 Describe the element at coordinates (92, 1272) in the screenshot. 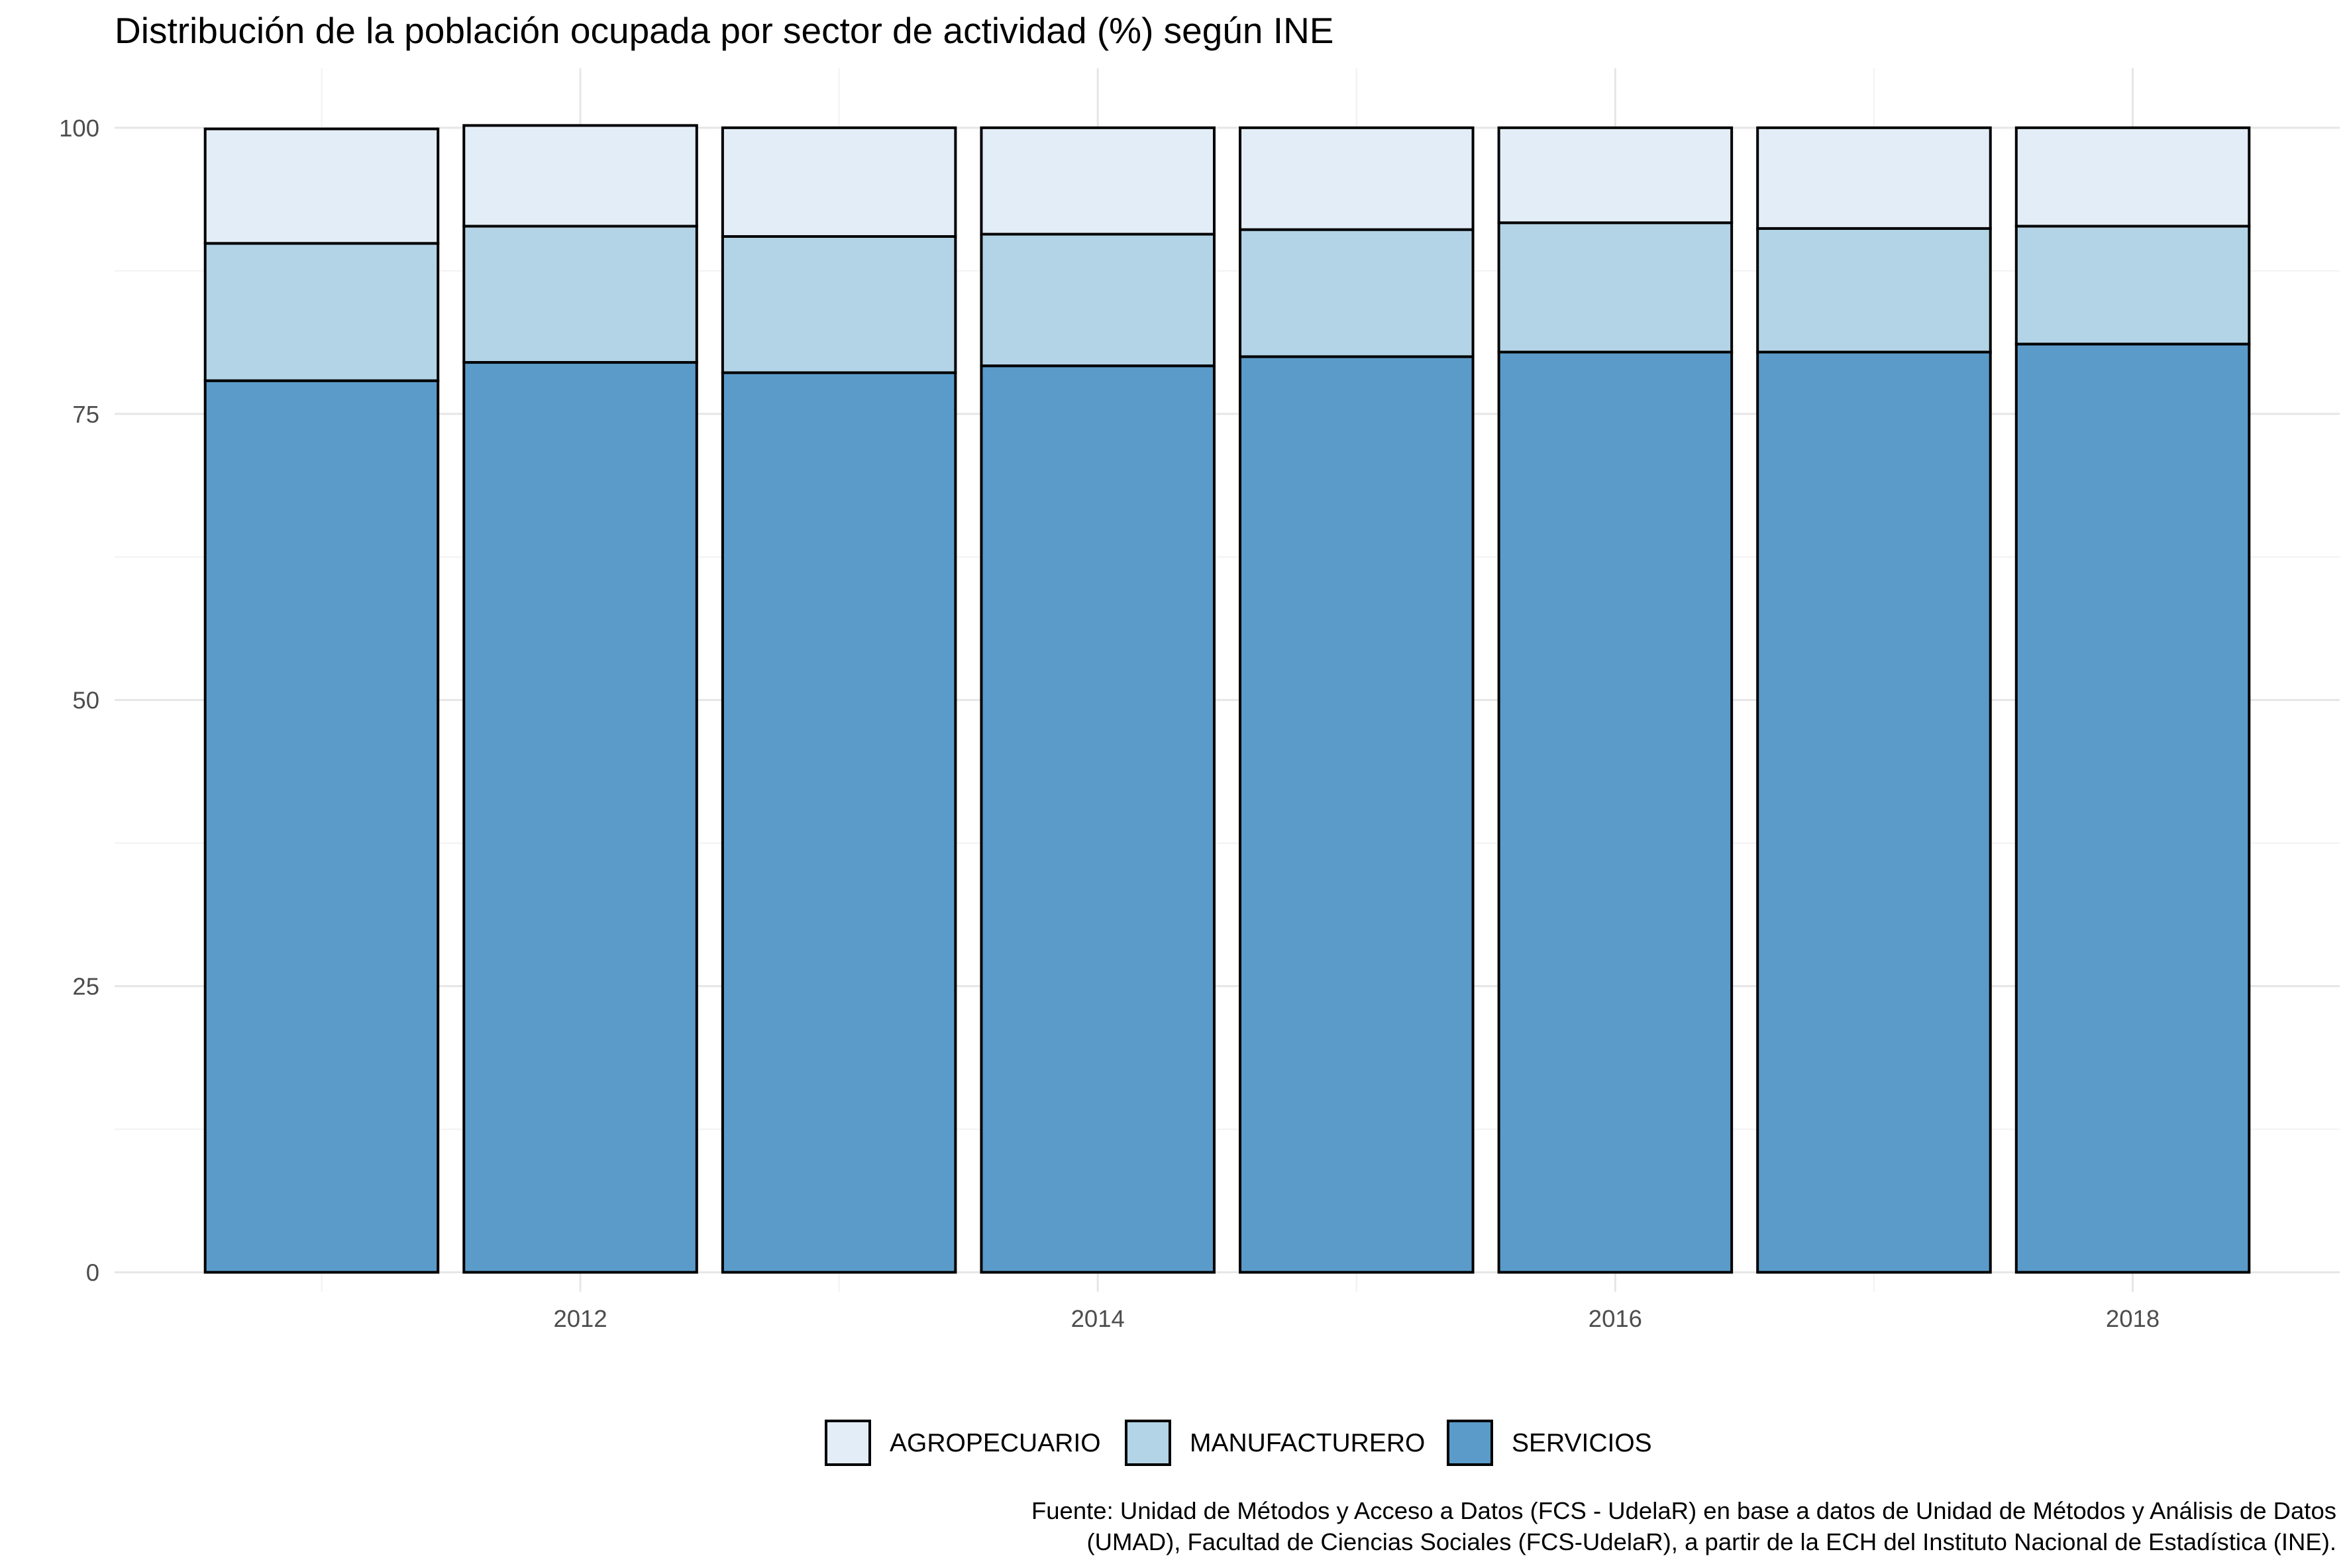

I see `y-tick-label: 0` at that location.